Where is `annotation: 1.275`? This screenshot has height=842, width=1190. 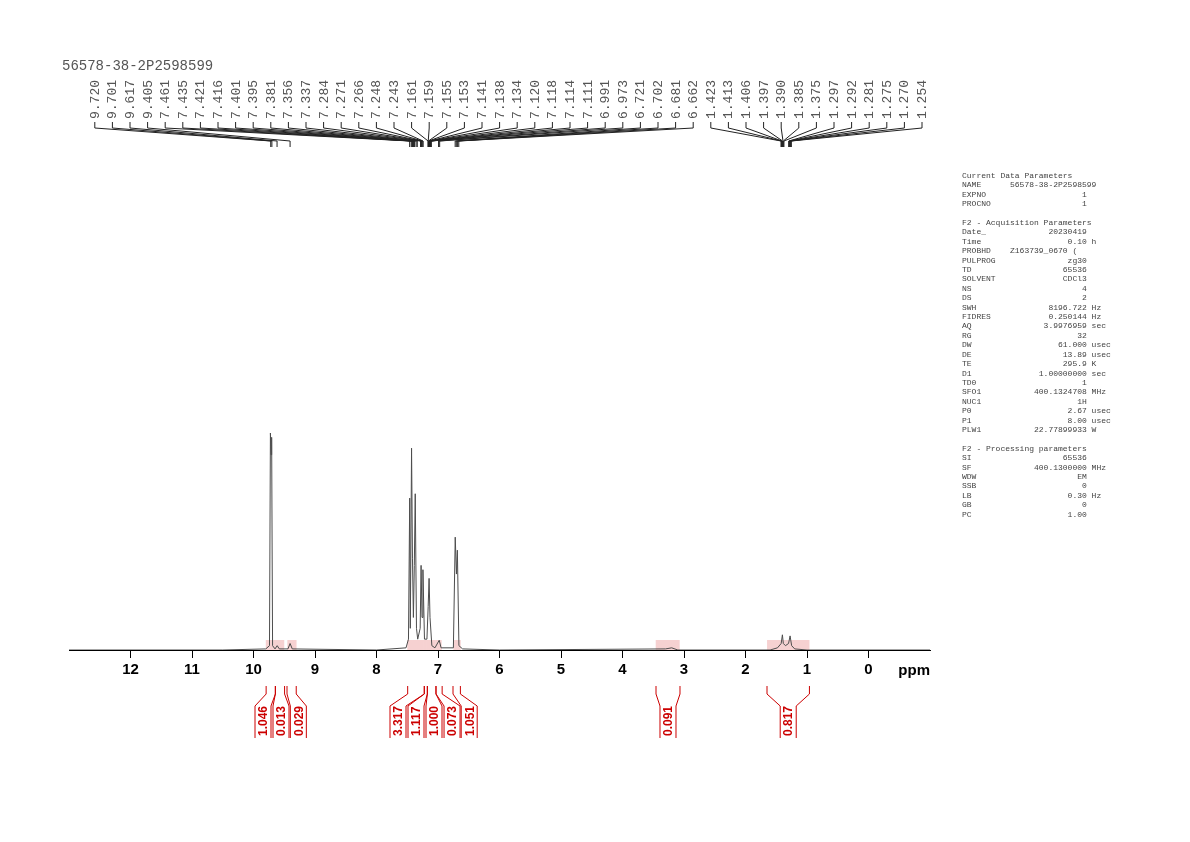 annotation: 1.275 is located at coordinates (887, 99).